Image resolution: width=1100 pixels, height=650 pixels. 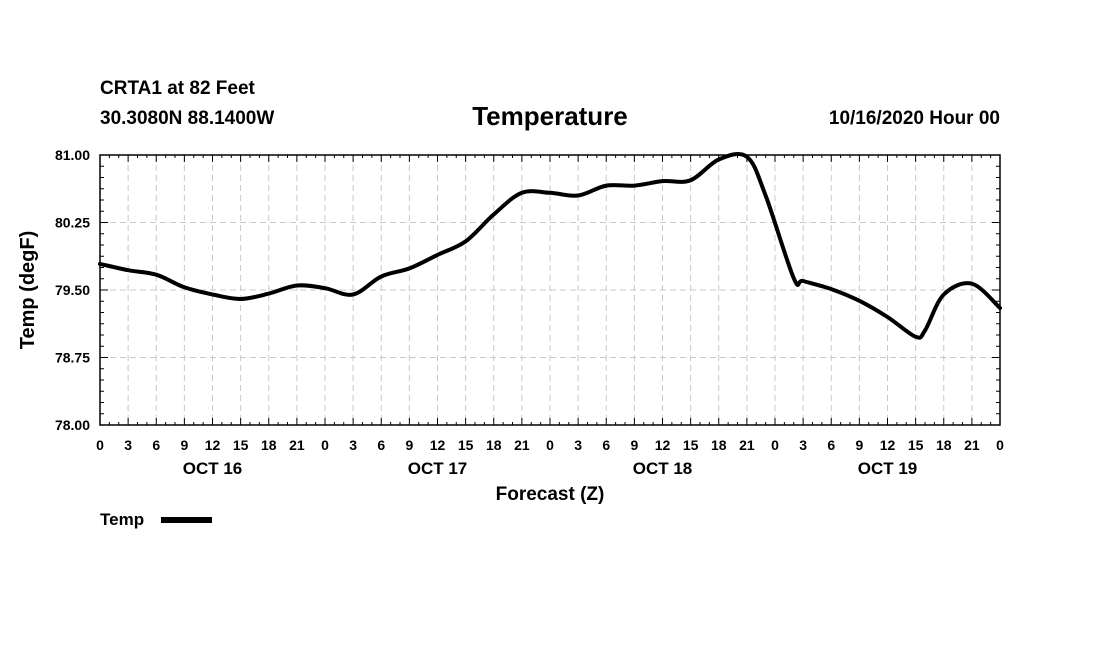 What do you see at coordinates (72, 358) in the screenshot?
I see `y-tick-label: 78.75` at bounding box center [72, 358].